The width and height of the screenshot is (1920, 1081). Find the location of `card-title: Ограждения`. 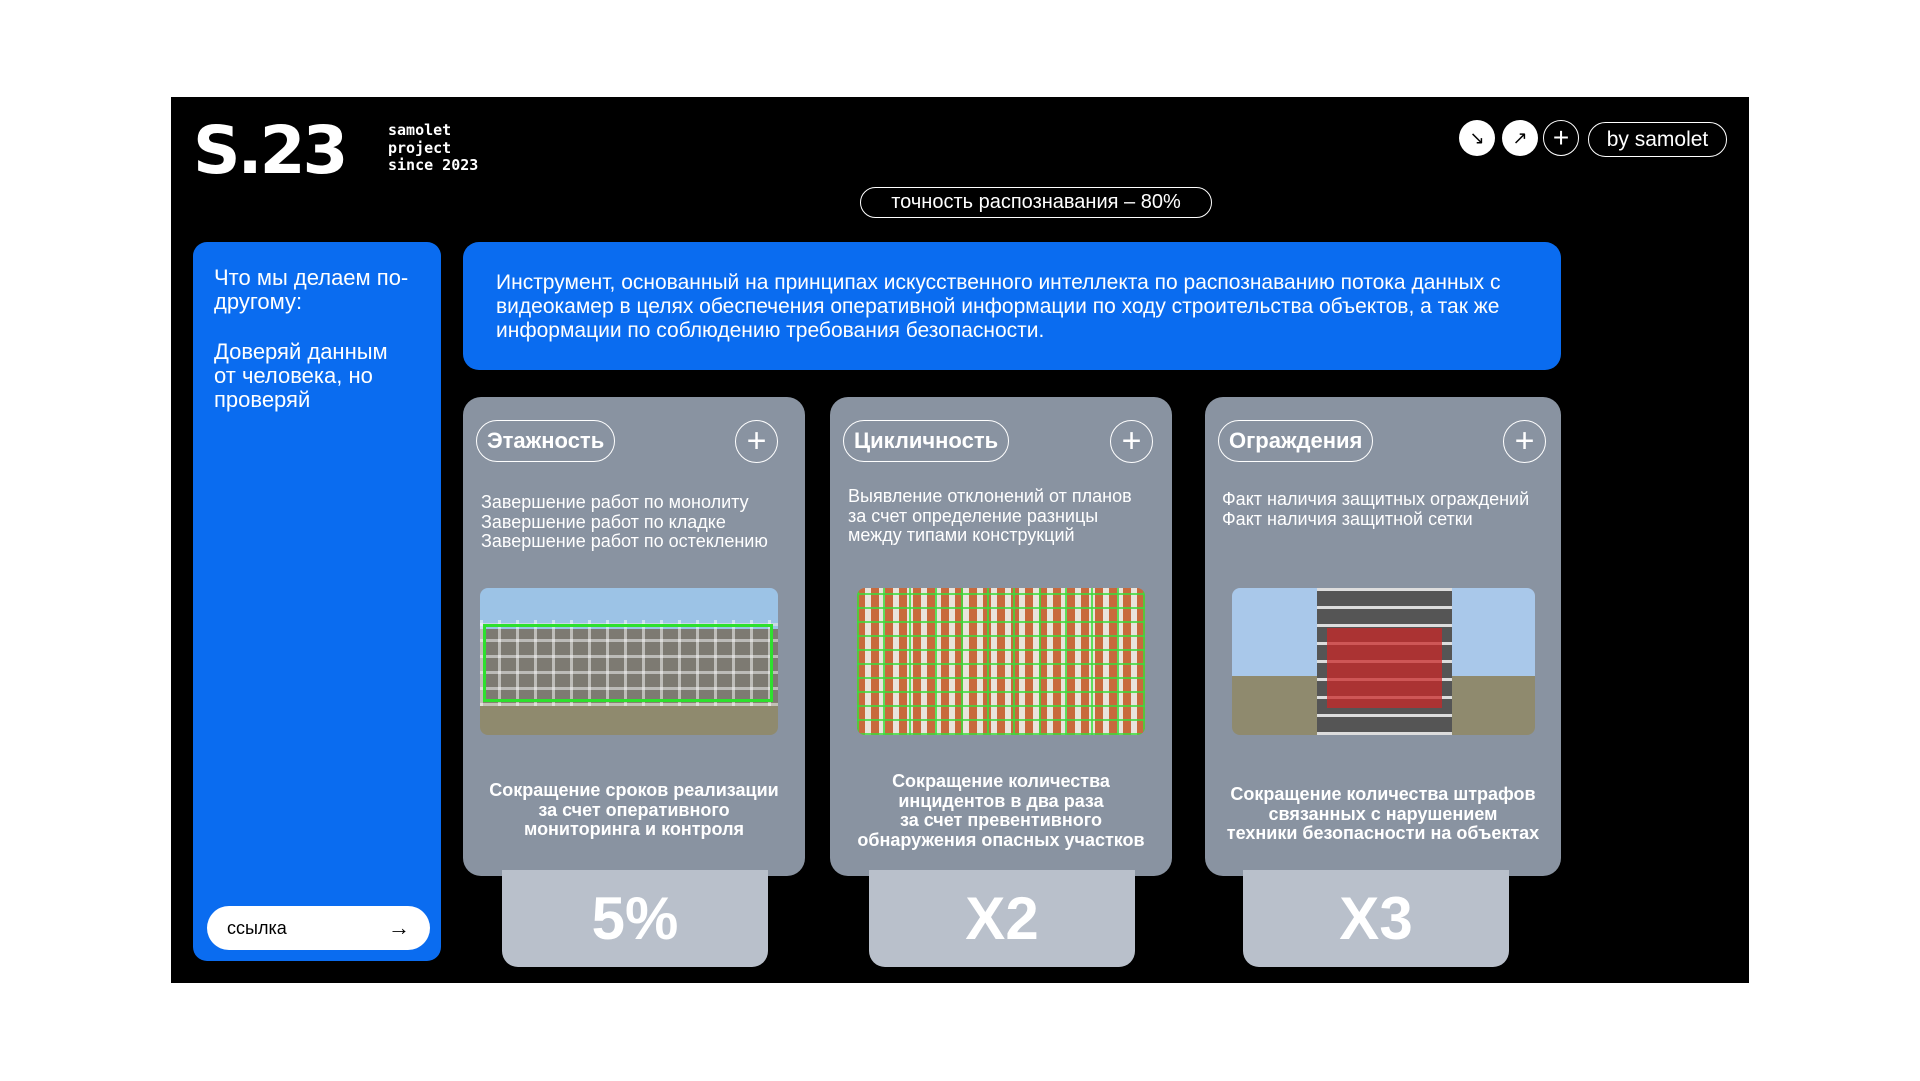

card-title: Ограждения is located at coordinates (1296, 441).